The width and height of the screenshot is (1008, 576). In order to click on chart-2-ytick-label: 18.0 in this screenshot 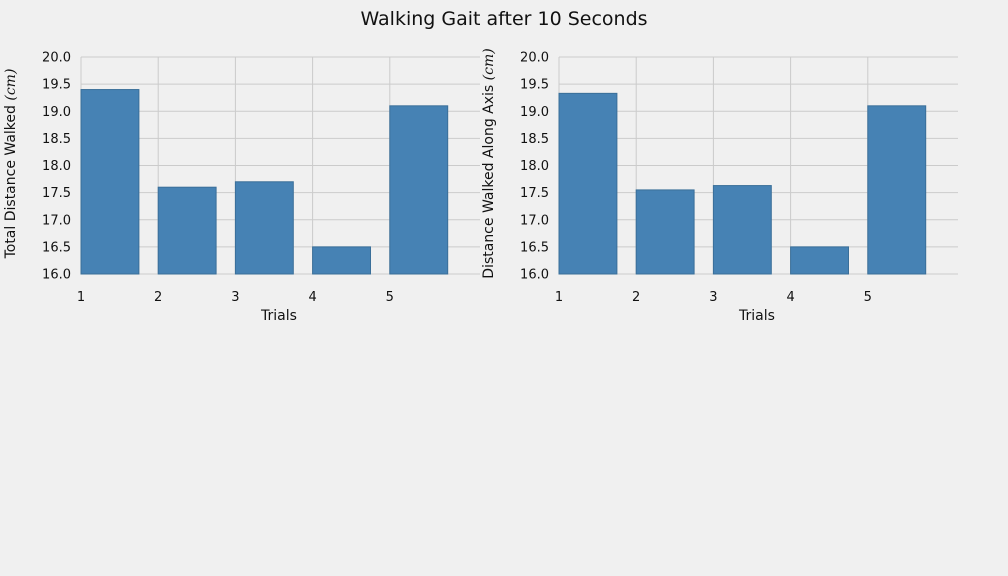, I will do `click(534, 166)`.